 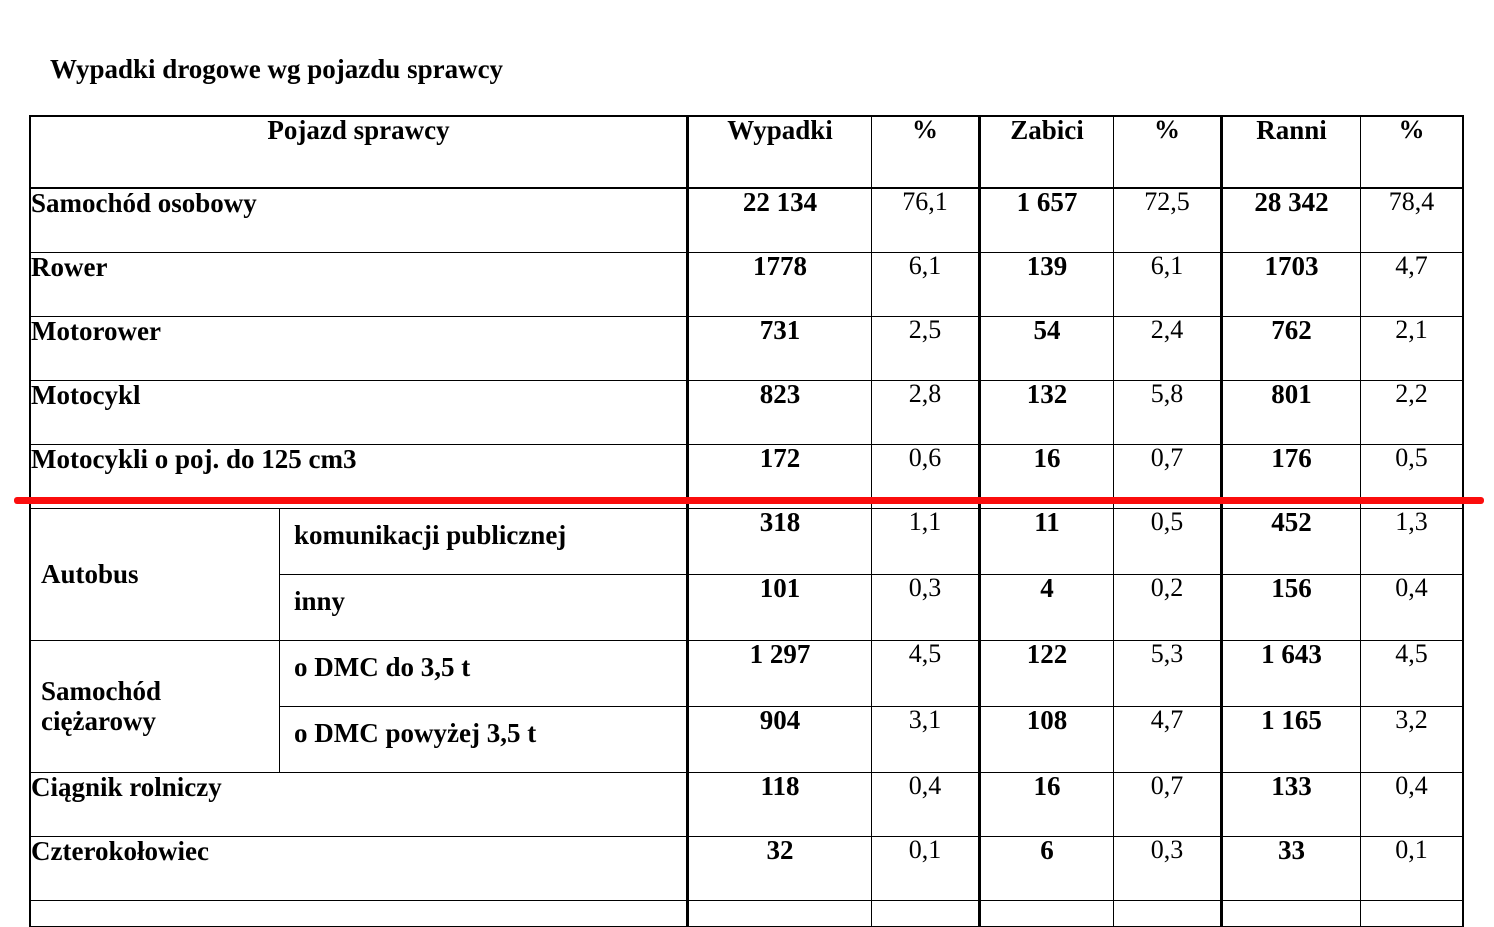 I want to click on cell-pct-injured: 1,3, so click(x=1412, y=542).